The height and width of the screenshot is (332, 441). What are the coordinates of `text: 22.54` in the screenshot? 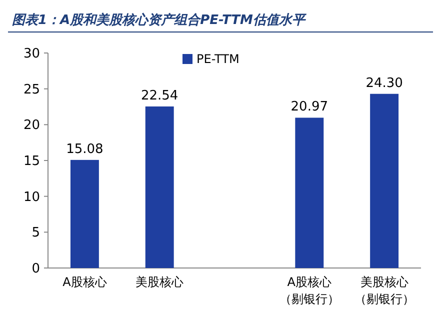 It's located at (159, 96).